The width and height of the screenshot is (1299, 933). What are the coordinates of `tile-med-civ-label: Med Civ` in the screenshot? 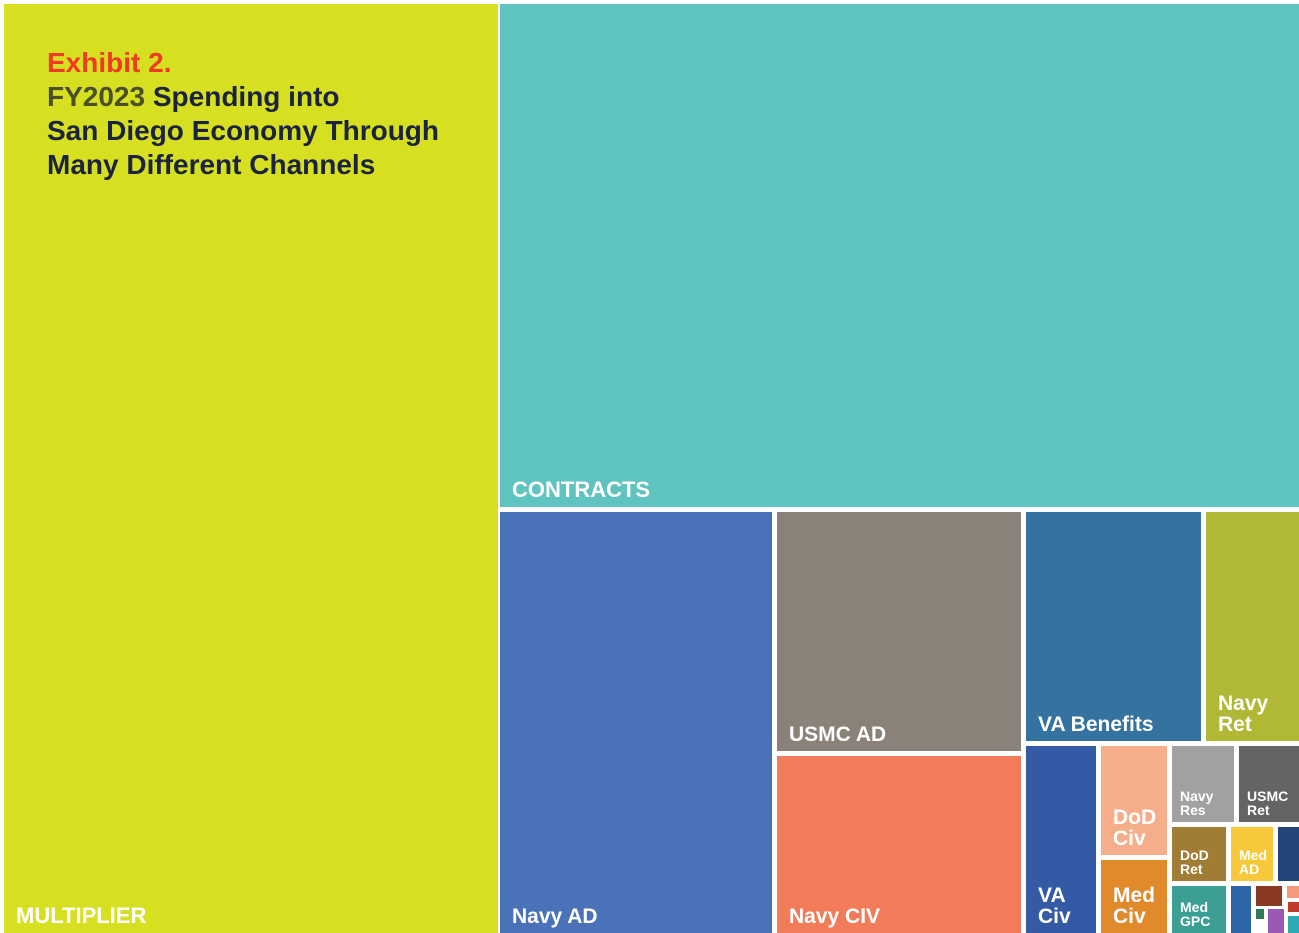 It's located at (1134, 906).